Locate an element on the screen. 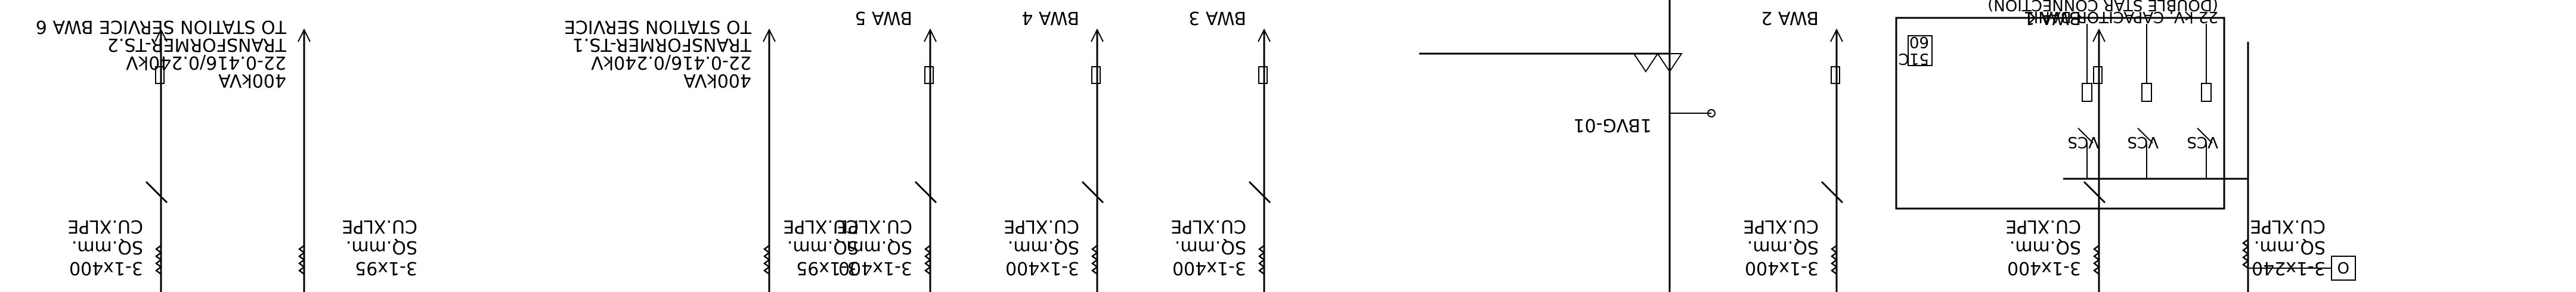 The image size is (2576, 292). bwa-1-arrow is located at coordinates (2099, 35).